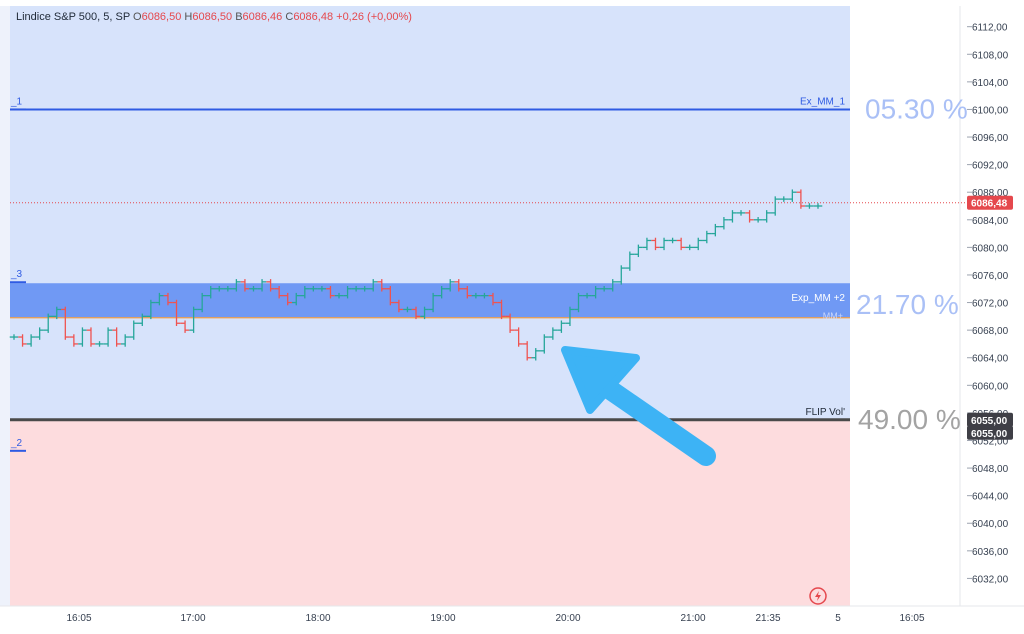 The height and width of the screenshot is (634, 1024). I want to click on legend-change: +0,26 (+0,00%), so click(374, 17).